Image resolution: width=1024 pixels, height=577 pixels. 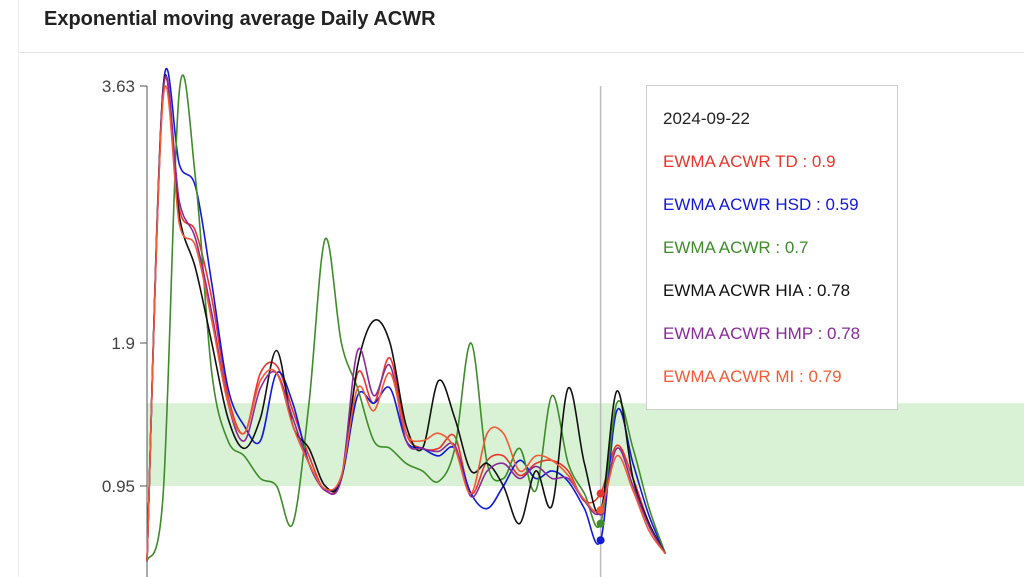 I want to click on y-tick-label: 1.9, so click(x=123, y=343).